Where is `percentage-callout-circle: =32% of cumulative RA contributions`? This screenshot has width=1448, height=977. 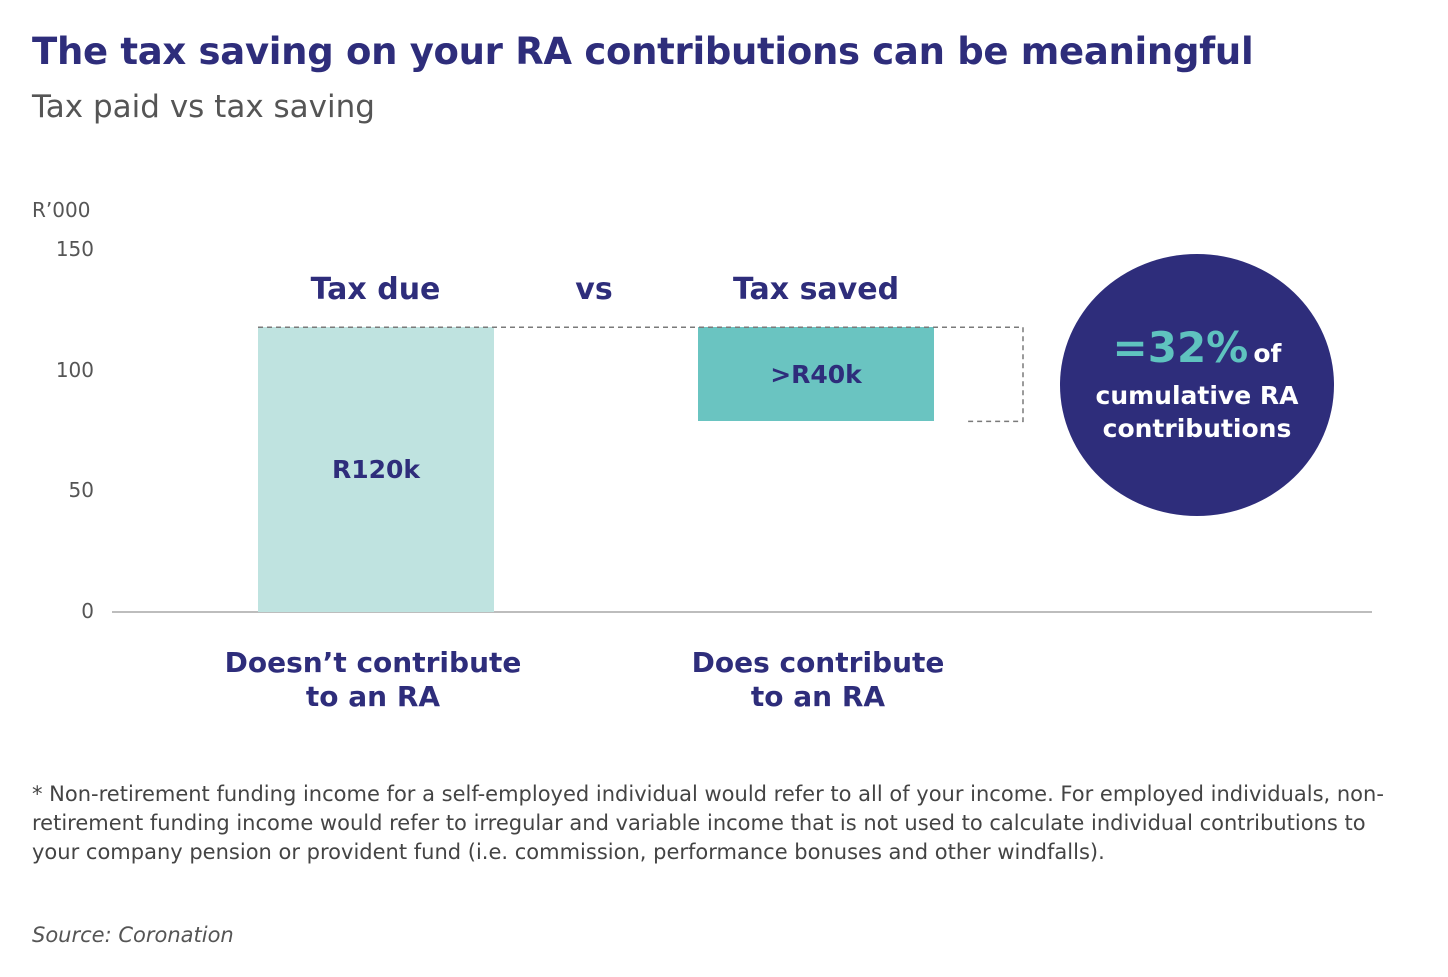
percentage-callout-circle: =32% of cumulative RA contributions is located at coordinates (1197, 385).